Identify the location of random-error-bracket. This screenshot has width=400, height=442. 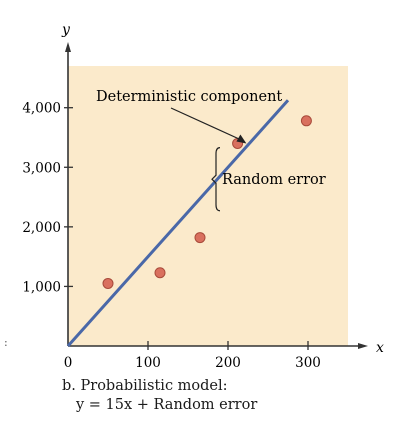
(216, 179).